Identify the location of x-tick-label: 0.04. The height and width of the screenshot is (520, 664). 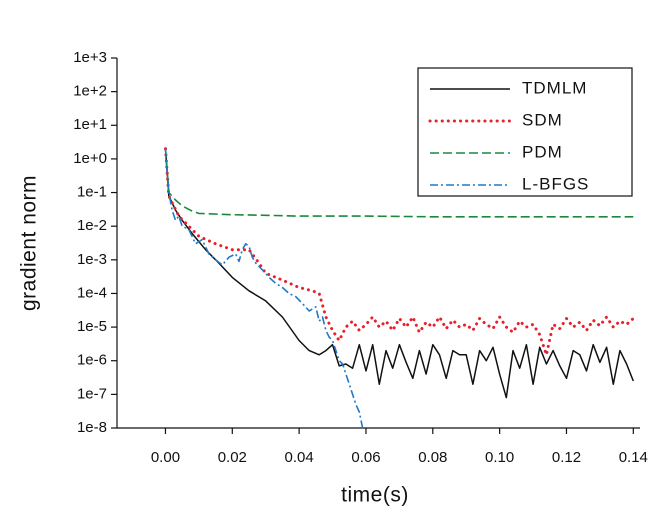
(299, 457).